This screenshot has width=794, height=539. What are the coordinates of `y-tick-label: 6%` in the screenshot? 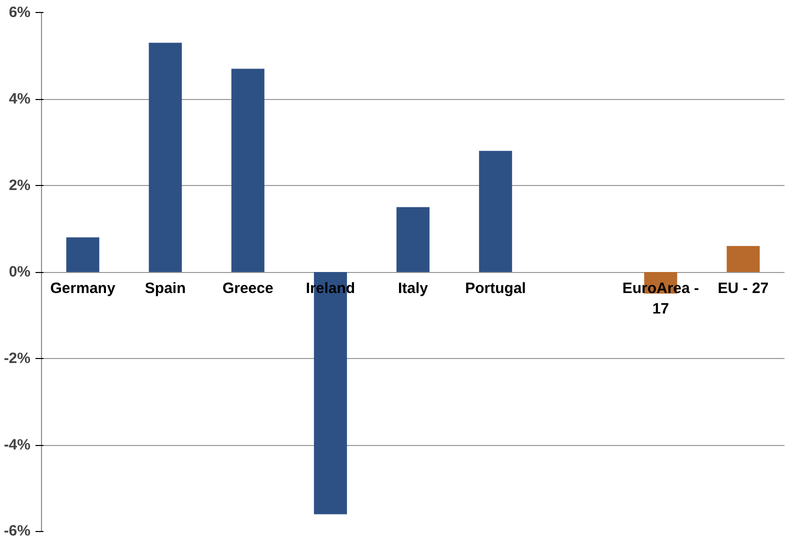 It's located at (19, 12).